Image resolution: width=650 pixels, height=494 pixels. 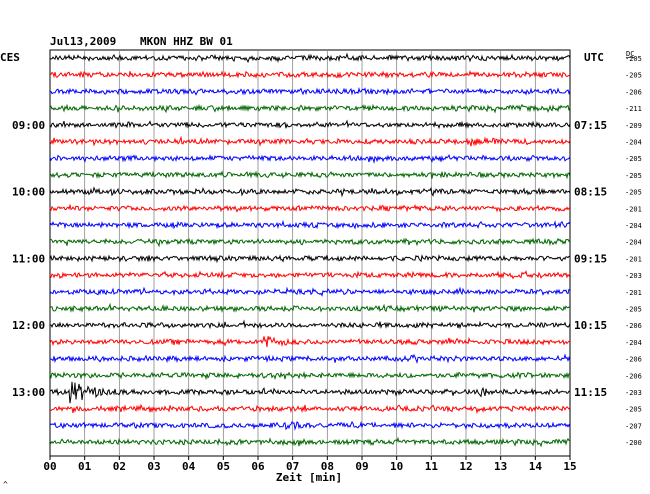 I want to click on dc-offset-header: DC, so click(x=630, y=54).